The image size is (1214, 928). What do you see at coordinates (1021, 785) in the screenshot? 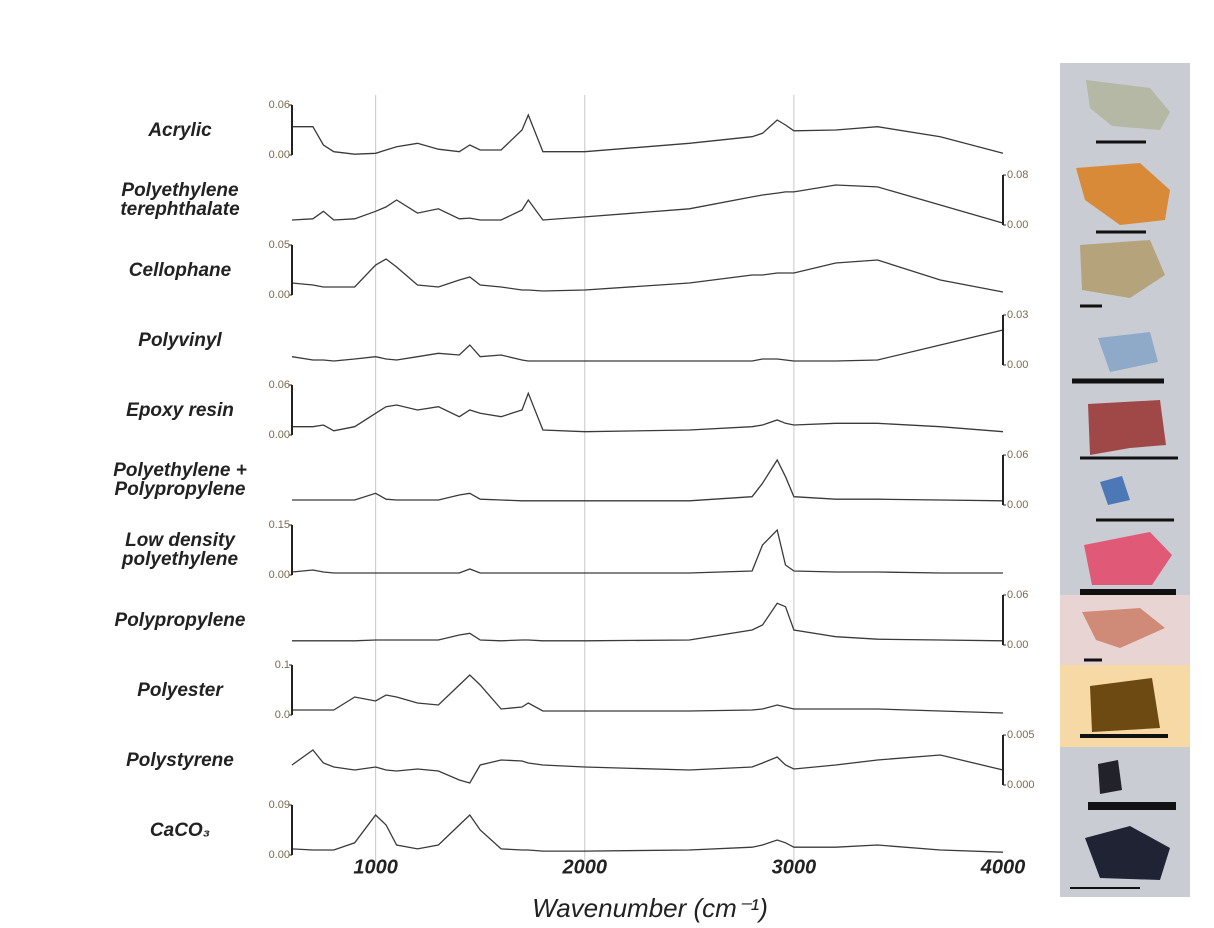
I see `y-tick-label: 0.000` at bounding box center [1021, 785].